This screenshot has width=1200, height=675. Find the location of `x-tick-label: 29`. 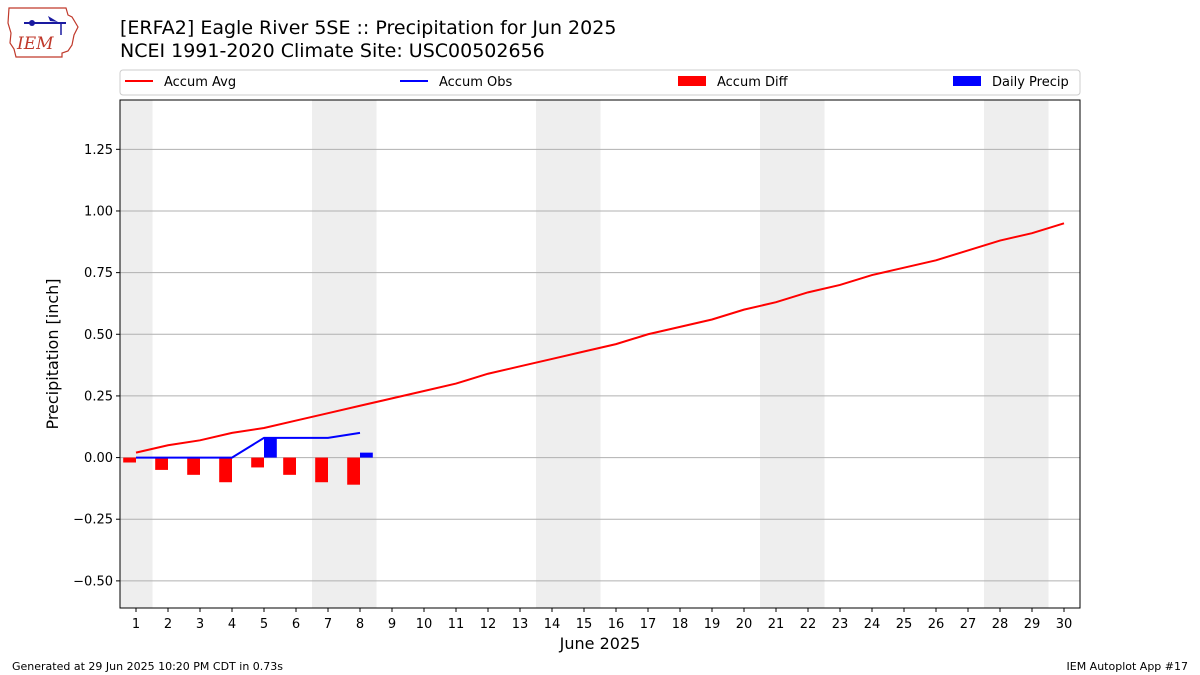

x-tick-label: 29 is located at coordinates (1032, 624).